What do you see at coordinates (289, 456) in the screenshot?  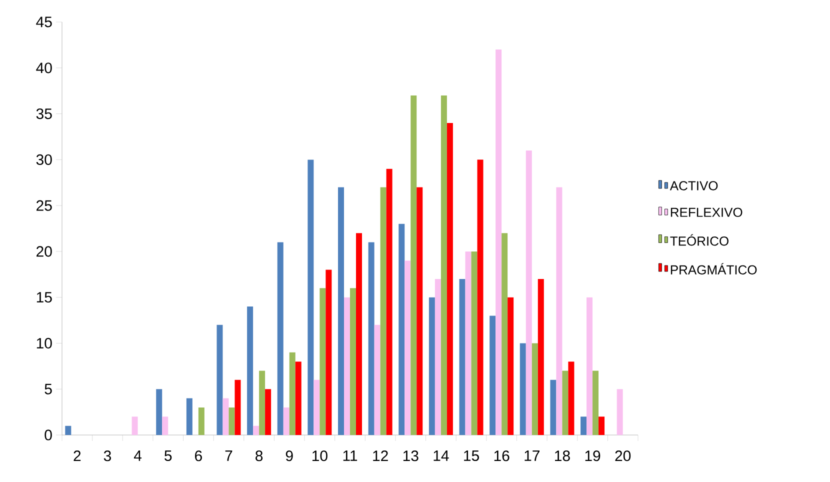 I see `x-tick-label: 9` at bounding box center [289, 456].